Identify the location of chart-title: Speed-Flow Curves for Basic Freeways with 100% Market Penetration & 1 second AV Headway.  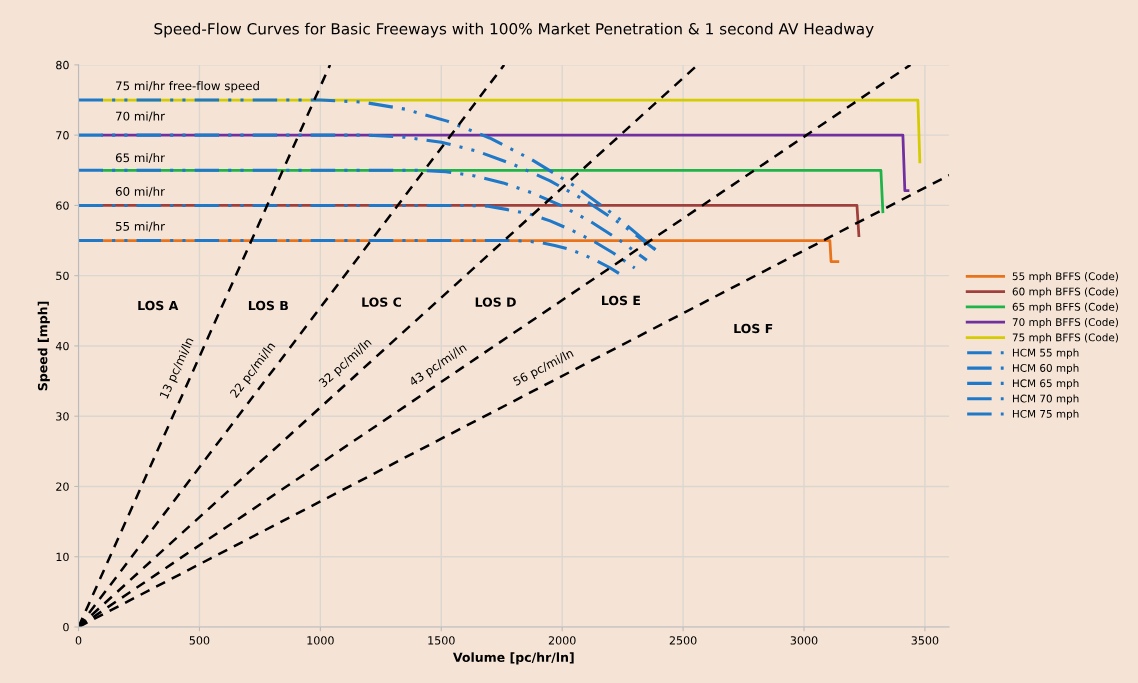
(514, 30).